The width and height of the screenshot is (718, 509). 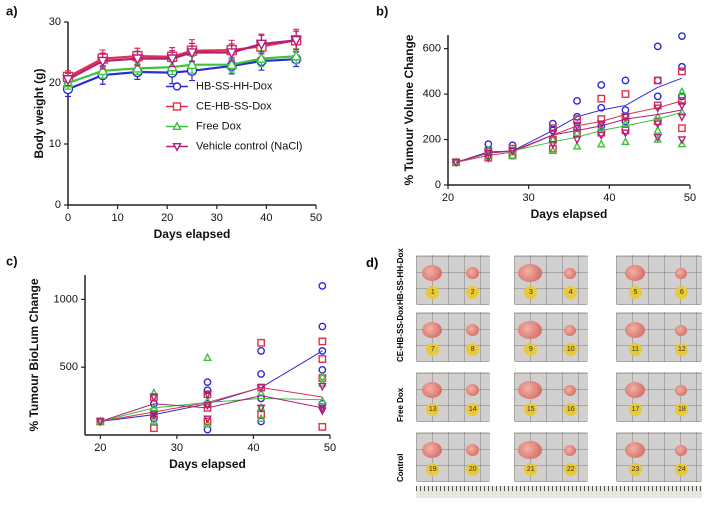 What do you see at coordinates (571, 409) in the screenshot?
I see `tag: 16` at bounding box center [571, 409].